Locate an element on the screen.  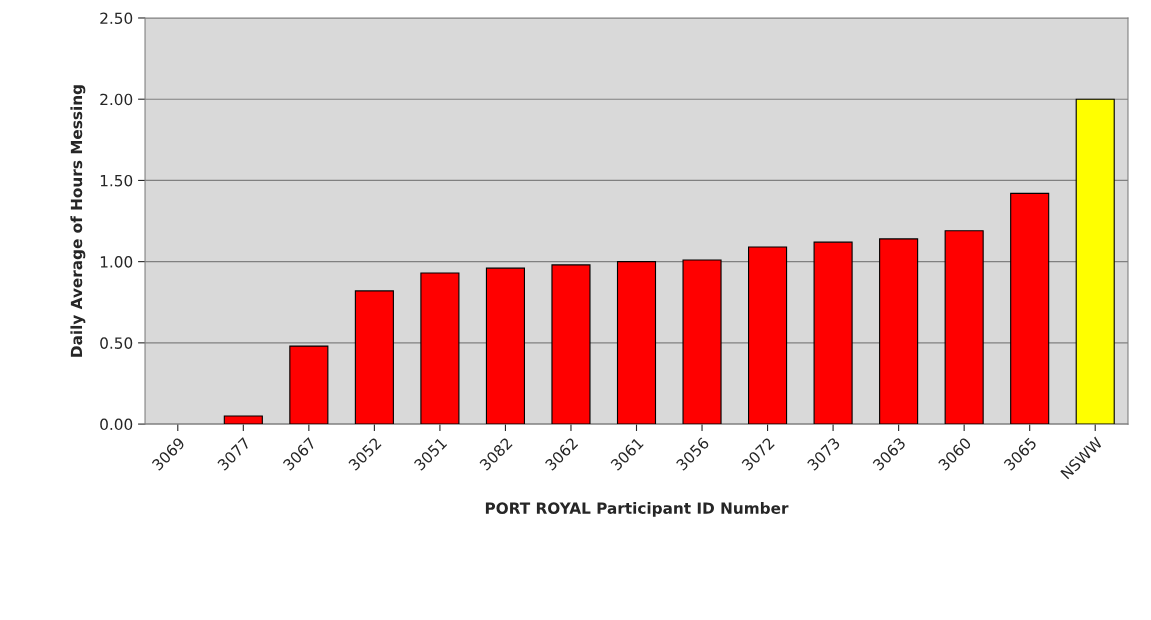
y-axis-title: Daily Average of Hours Messing is located at coordinates (78, 221).